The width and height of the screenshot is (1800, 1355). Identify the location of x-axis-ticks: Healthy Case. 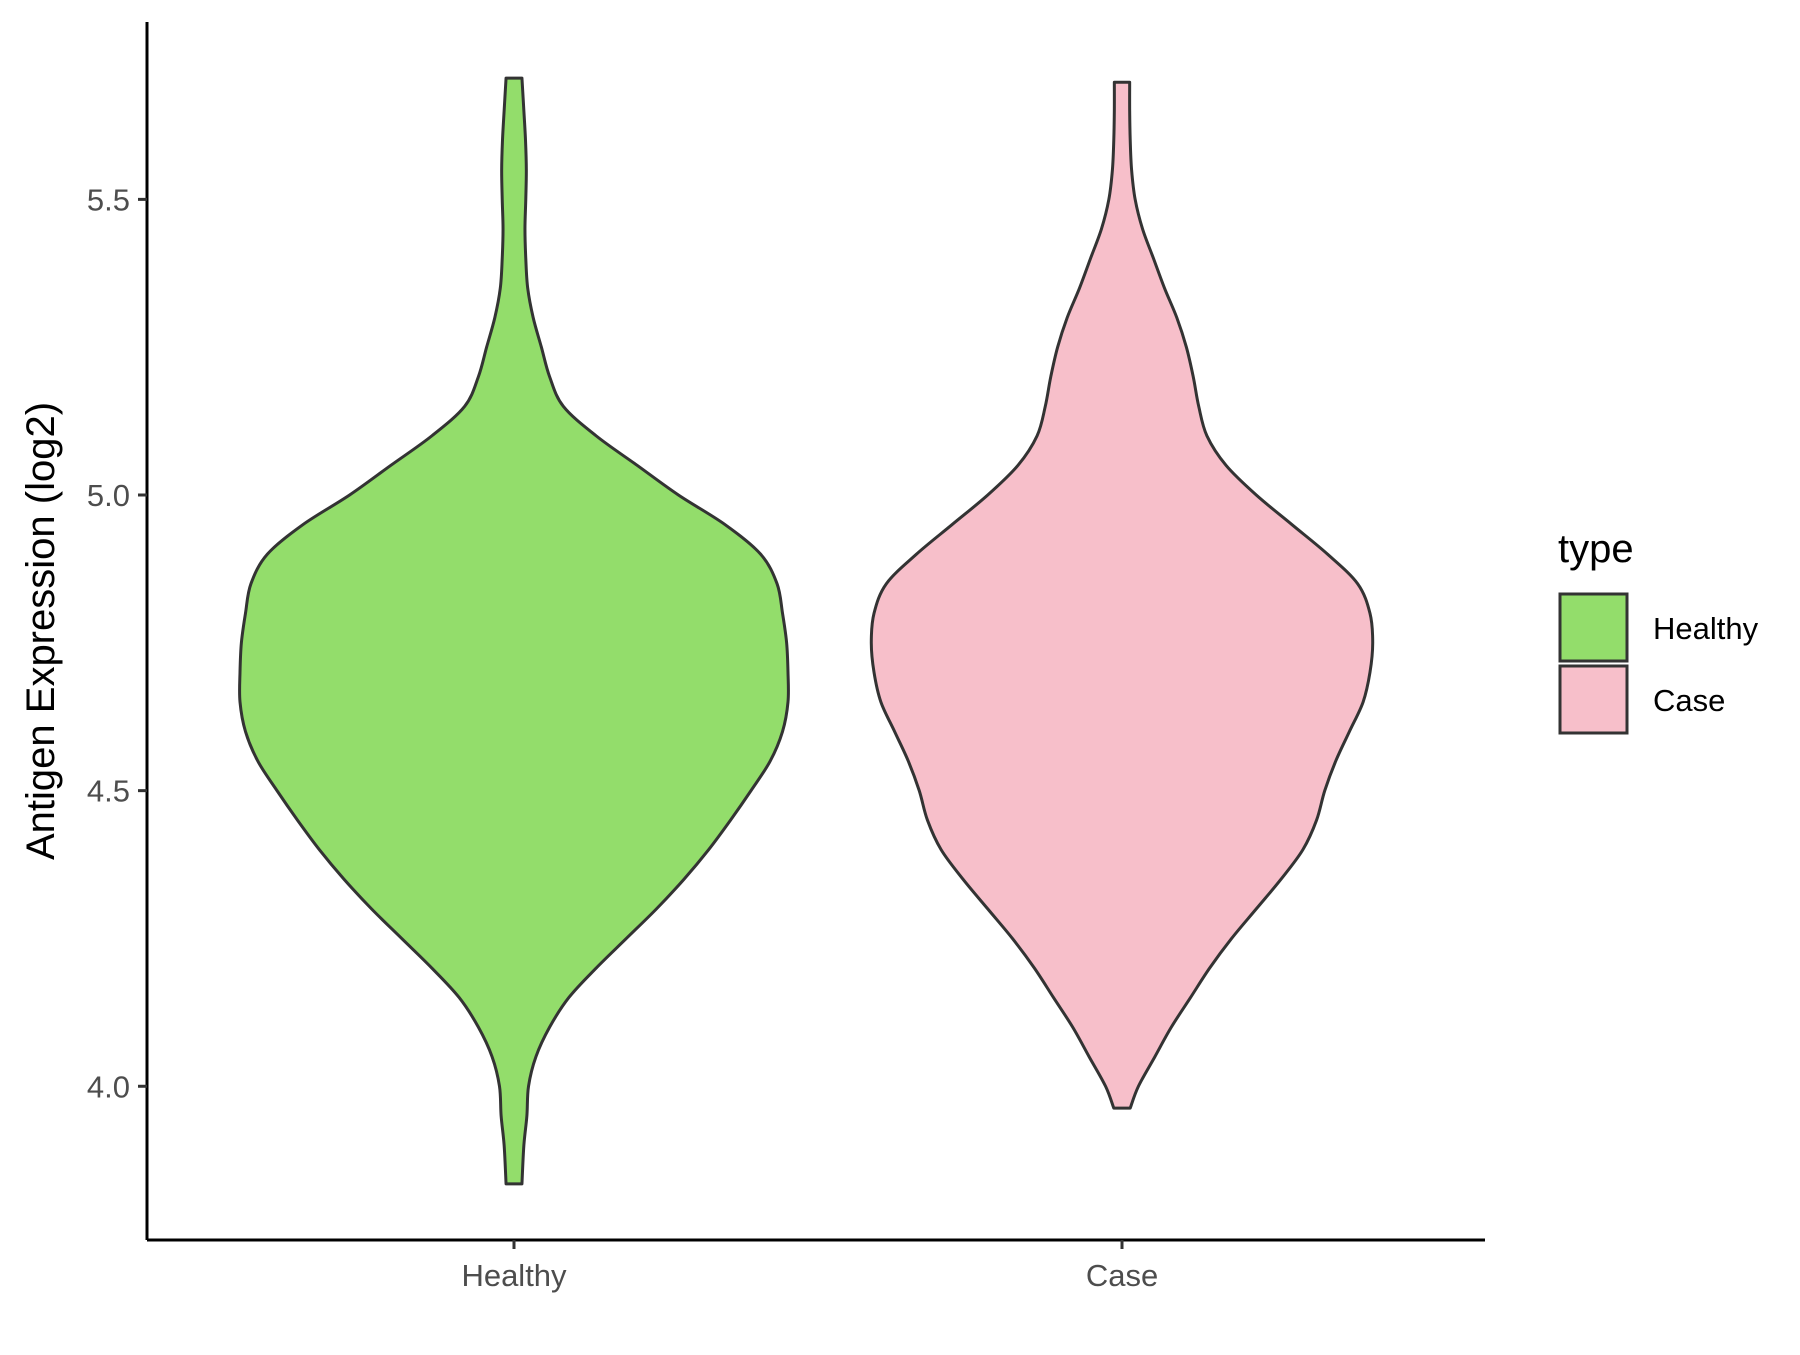
(809, 1266).